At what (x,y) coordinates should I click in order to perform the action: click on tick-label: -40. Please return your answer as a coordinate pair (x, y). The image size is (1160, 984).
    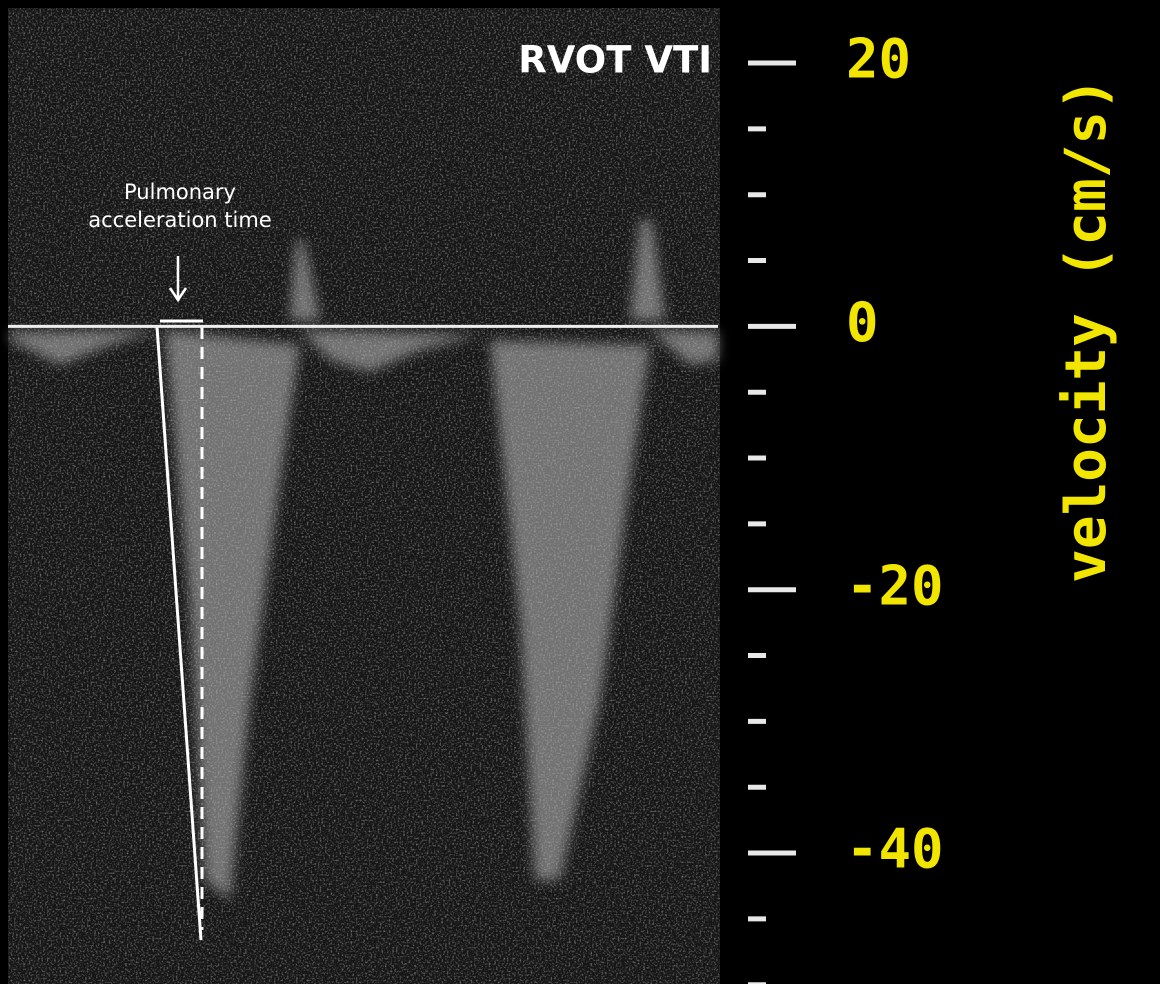
    Looking at the image, I should click on (895, 849).